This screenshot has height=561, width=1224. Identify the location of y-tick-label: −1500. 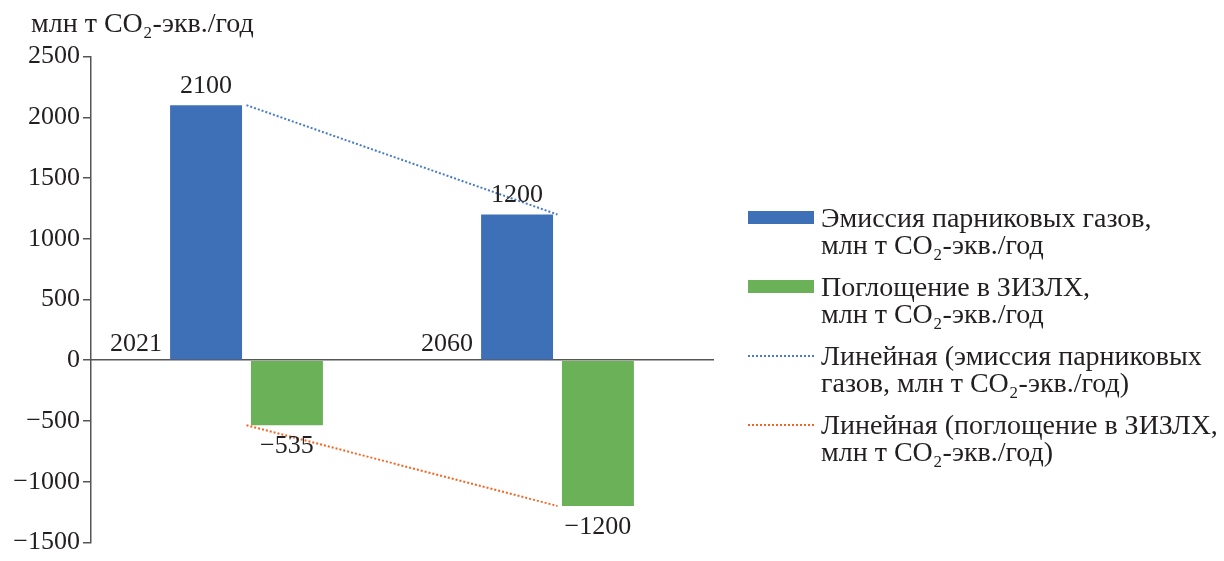
(46, 541).